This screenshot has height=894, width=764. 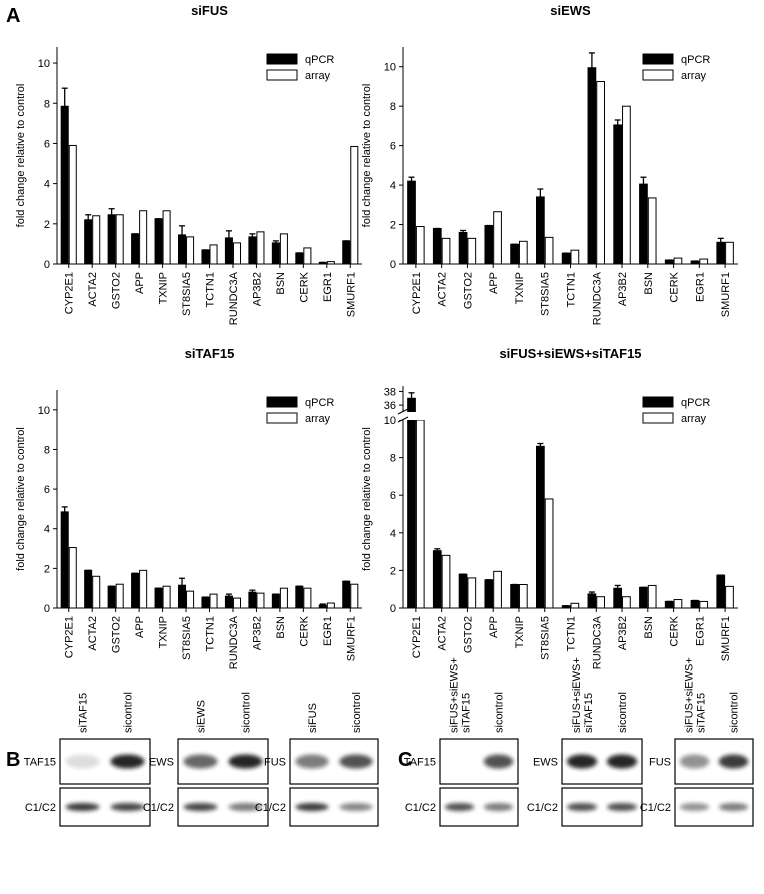 I want to click on chart-title: siEWS, so click(x=570, y=10).